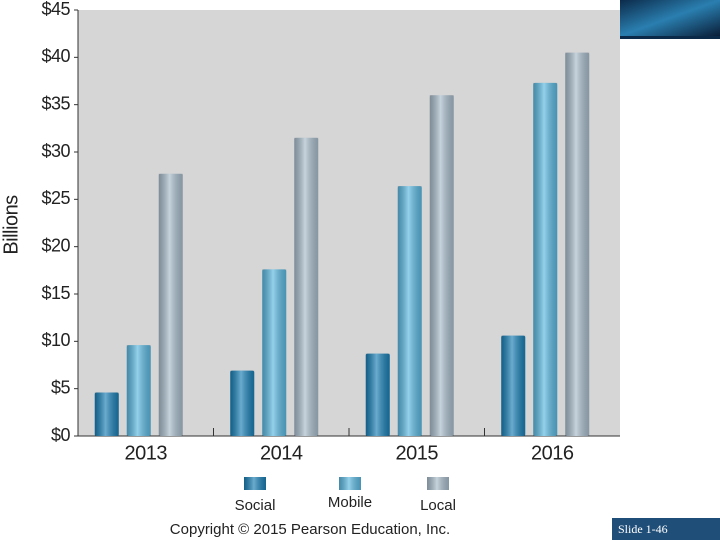 The height and width of the screenshot is (540, 720). I want to click on legend-label: Social, so click(255, 505).